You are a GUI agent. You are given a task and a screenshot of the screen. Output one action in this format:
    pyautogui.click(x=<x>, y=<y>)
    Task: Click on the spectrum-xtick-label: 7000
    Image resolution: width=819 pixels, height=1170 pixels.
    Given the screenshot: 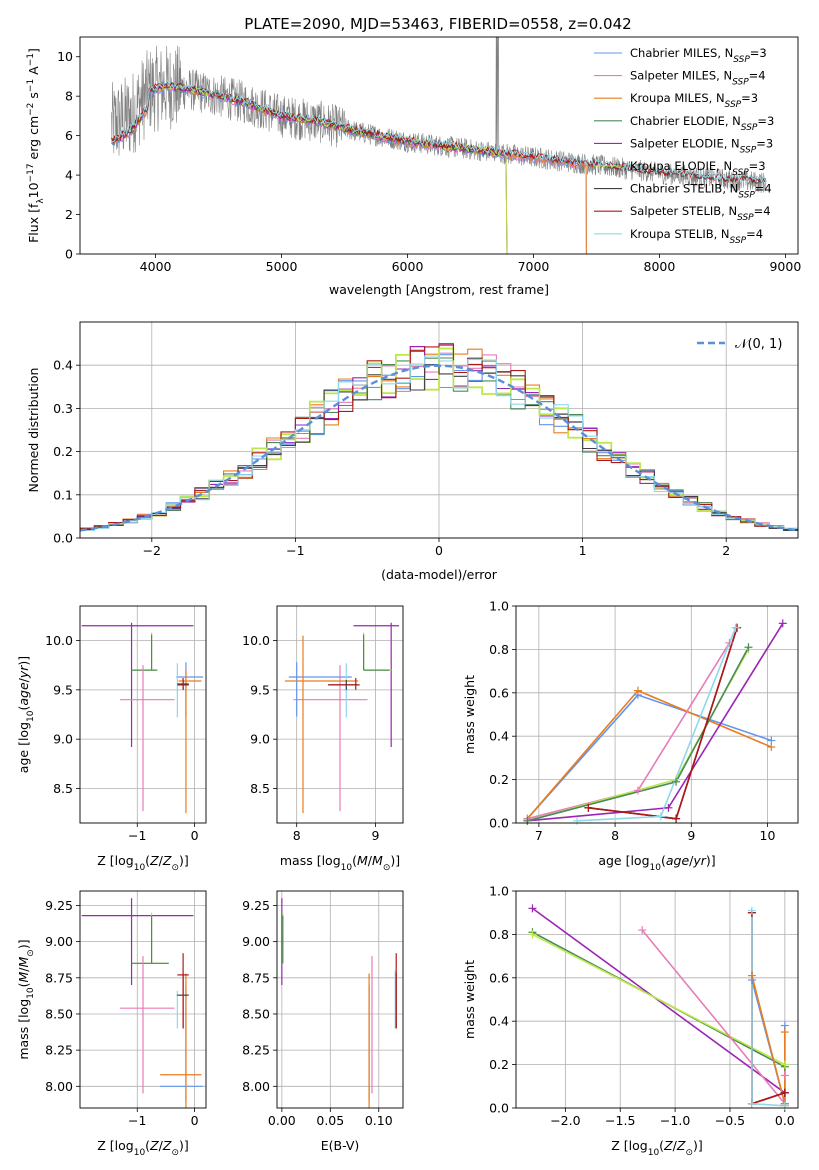 What is the action you would take?
    pyautogui.click(x=534, y=266)
    